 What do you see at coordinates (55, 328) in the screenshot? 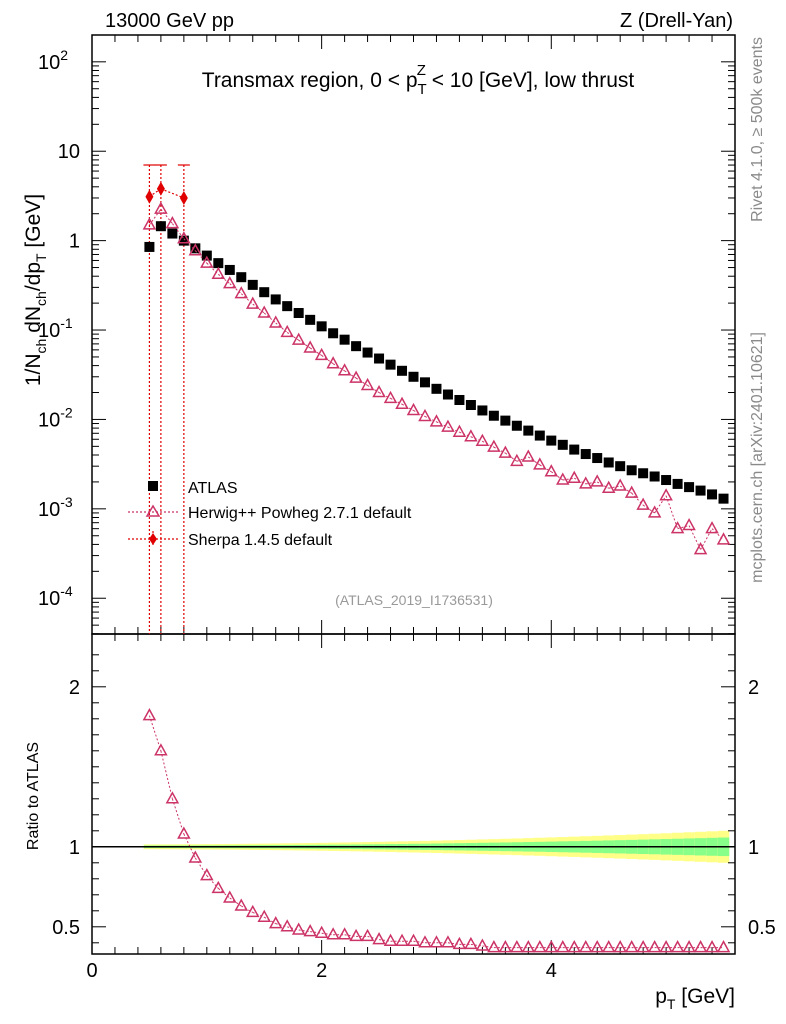
I see `y-tick-label: 10⁻¹` at bounding box center [55, 328].